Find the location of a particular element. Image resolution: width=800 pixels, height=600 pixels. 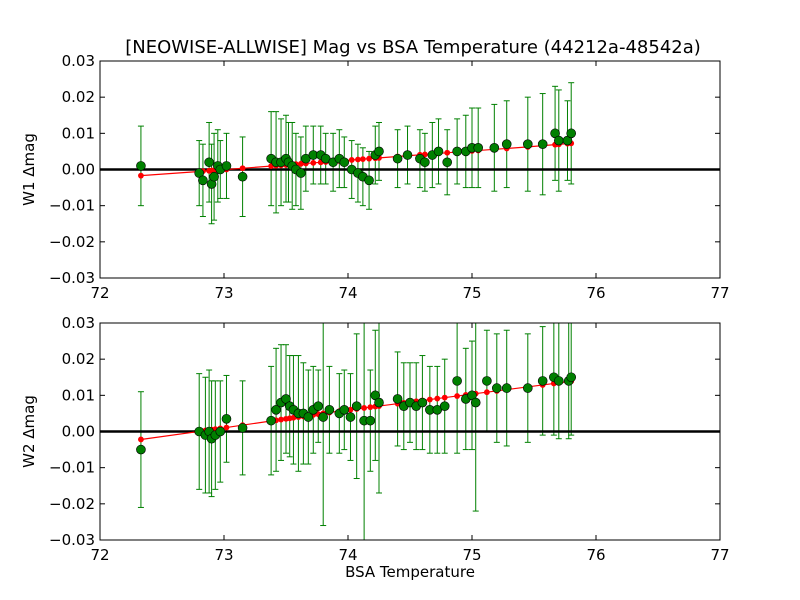

y-axis-label-w2: W2 Δmag is located at coordinates (29, 431).